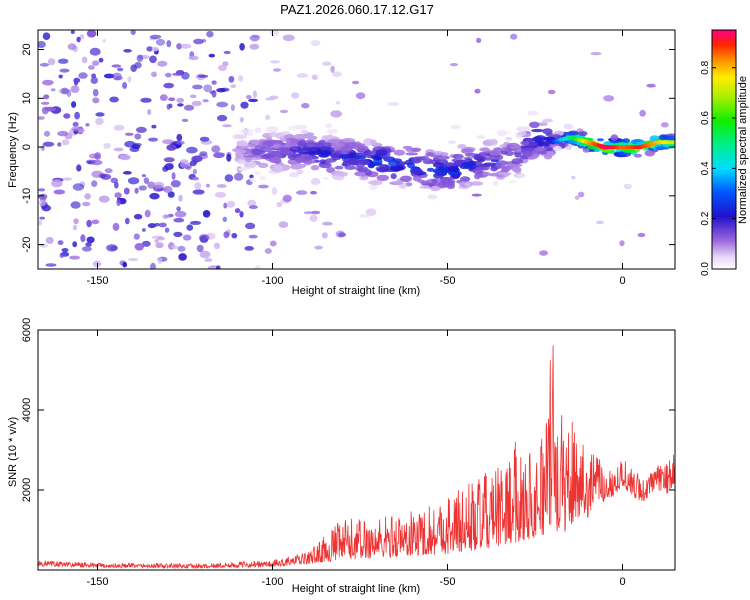  What do you see at coordinates (724, 149) in the screenshot?
I see `colorbar-gradient` at bounding box center [724, 149].